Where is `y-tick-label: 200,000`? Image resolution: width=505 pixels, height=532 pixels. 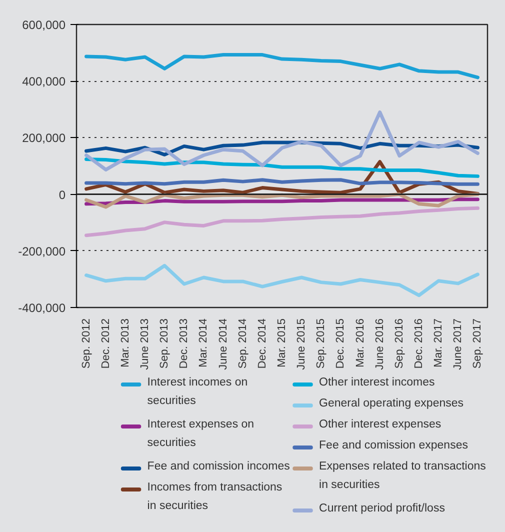 y-tick-label: 200,000 is located at coordinates (44, 138).